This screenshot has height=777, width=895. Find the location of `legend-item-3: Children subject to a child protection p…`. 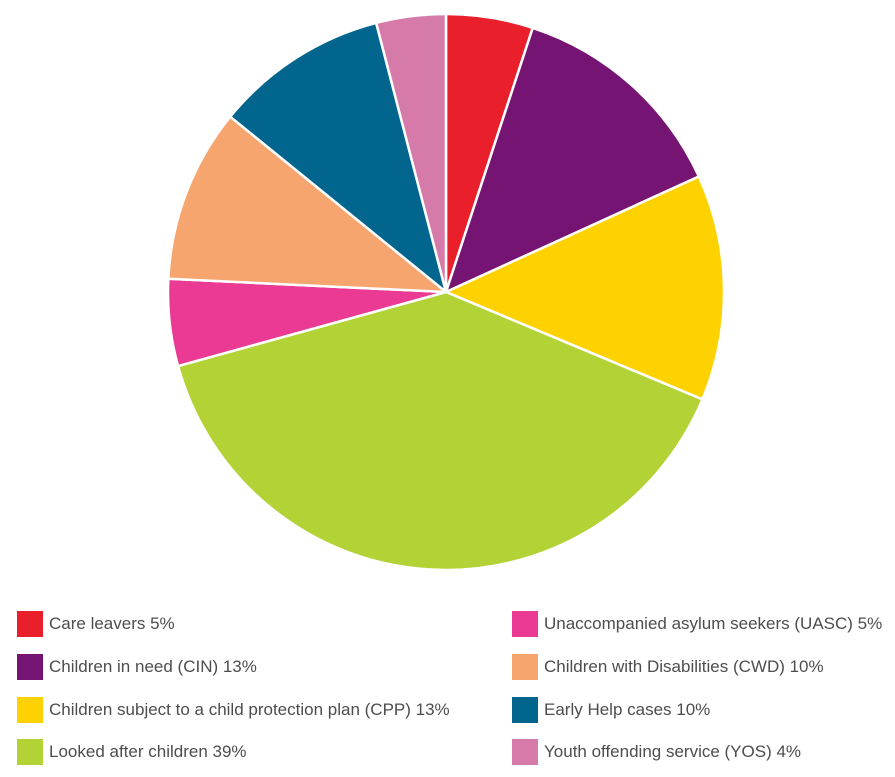

legend-item-3: Children subject to a child protection p… is located at coordinates (233, 710).